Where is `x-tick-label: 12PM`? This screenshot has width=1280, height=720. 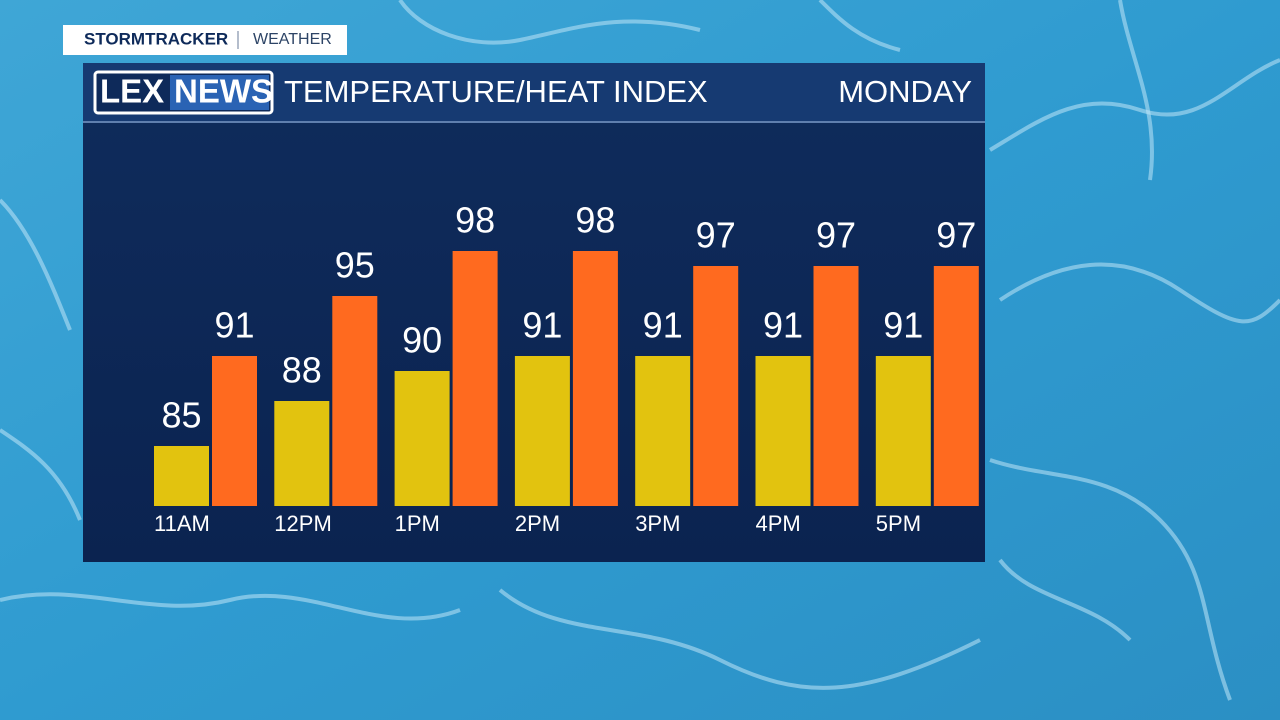
x-tick-label: 12PM is located at coordinates (302, 523).